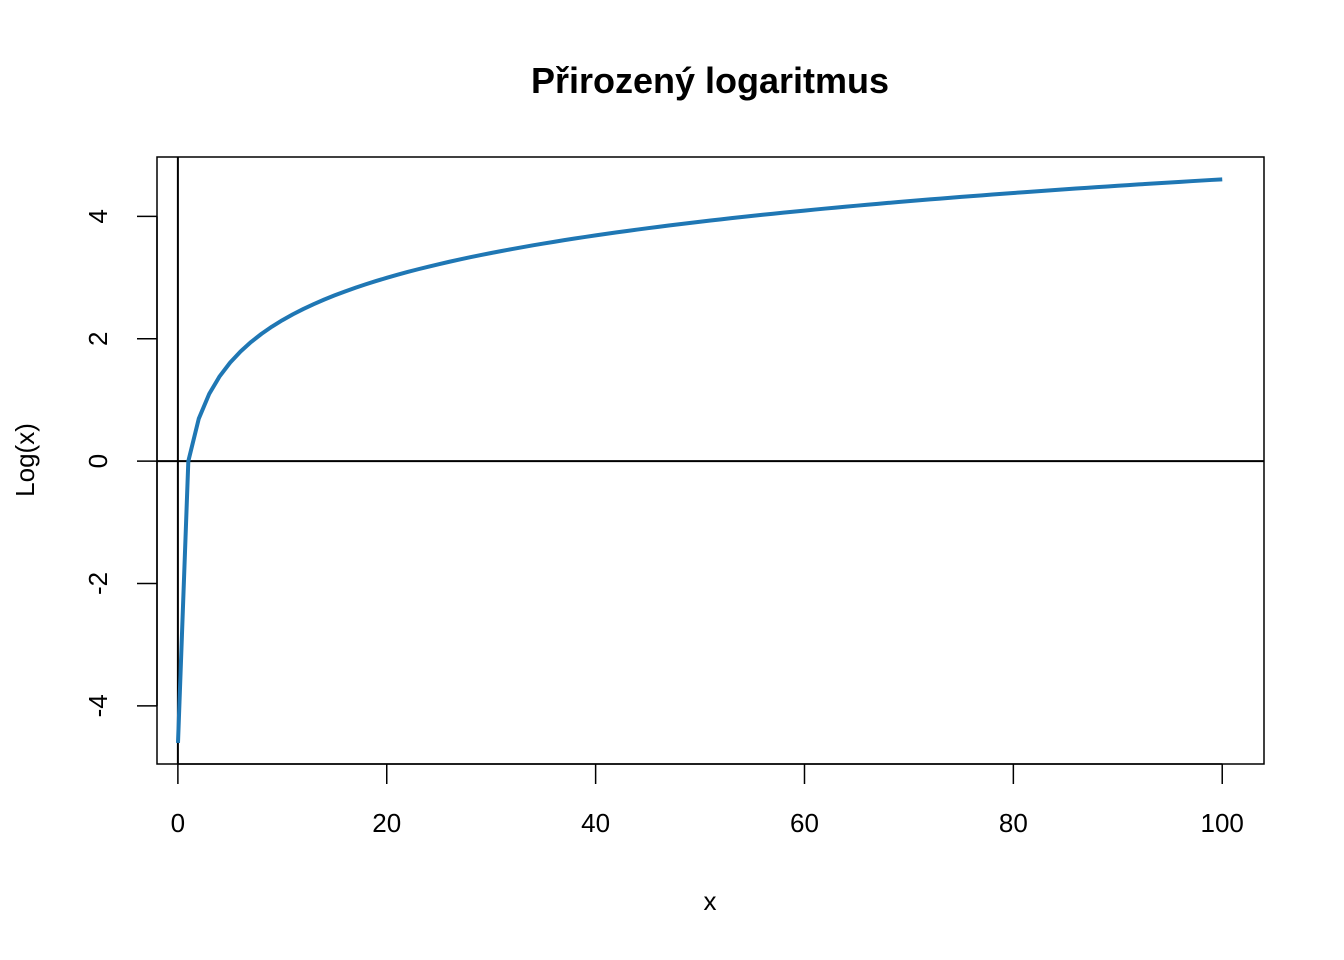 The width and height of the screenshot is (1344, 960). Describe the element at coordinates (1013, 823) in the screenshot. I see `x-tick-label: 80` at that location.